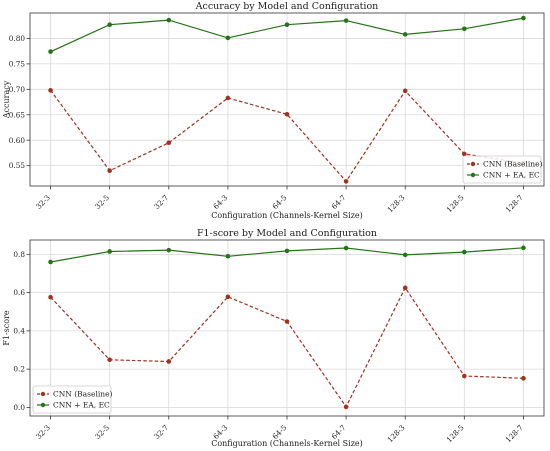 This screenshot has height=451, width=550. What do you see at coordinates (6, 328) in the screenshot?
I see `y-axis-label: F1-score` at bounding box center [6, 328].